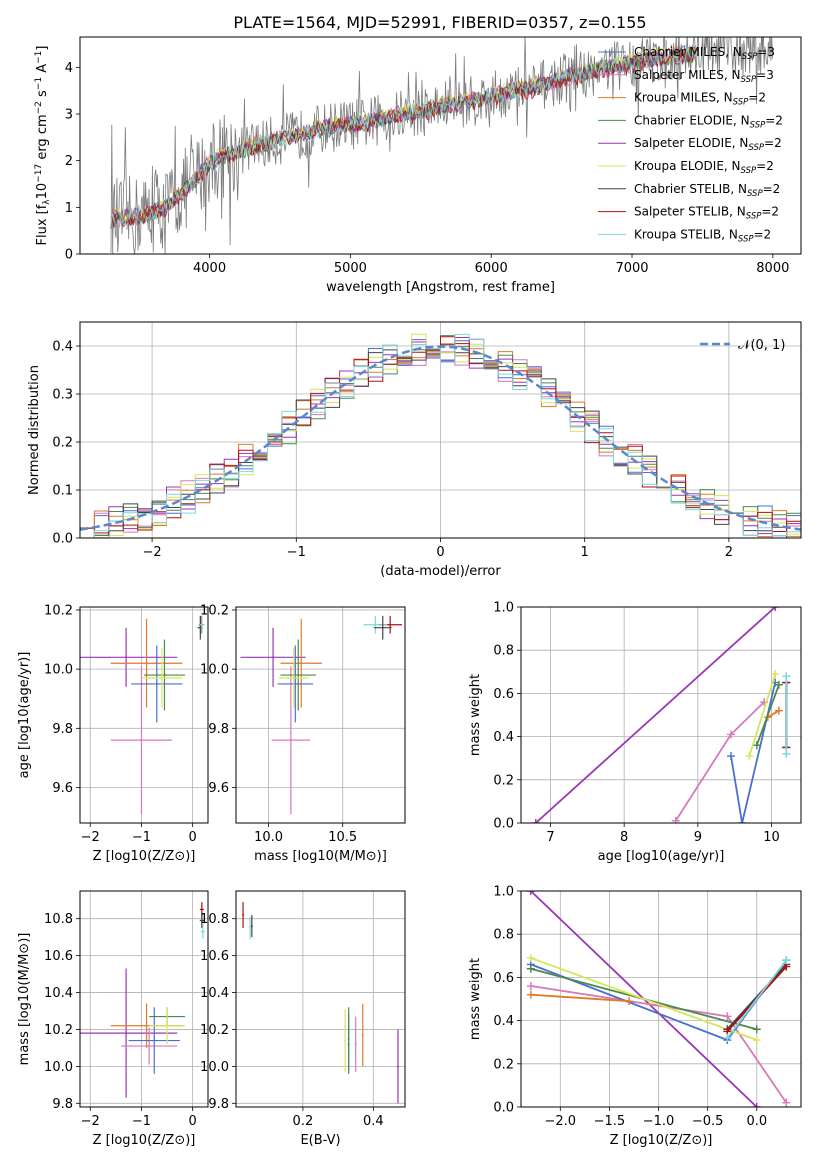  I want to click on legend-label-5: Kroupa ELODIE, NSSP=2, so click(704, 167).